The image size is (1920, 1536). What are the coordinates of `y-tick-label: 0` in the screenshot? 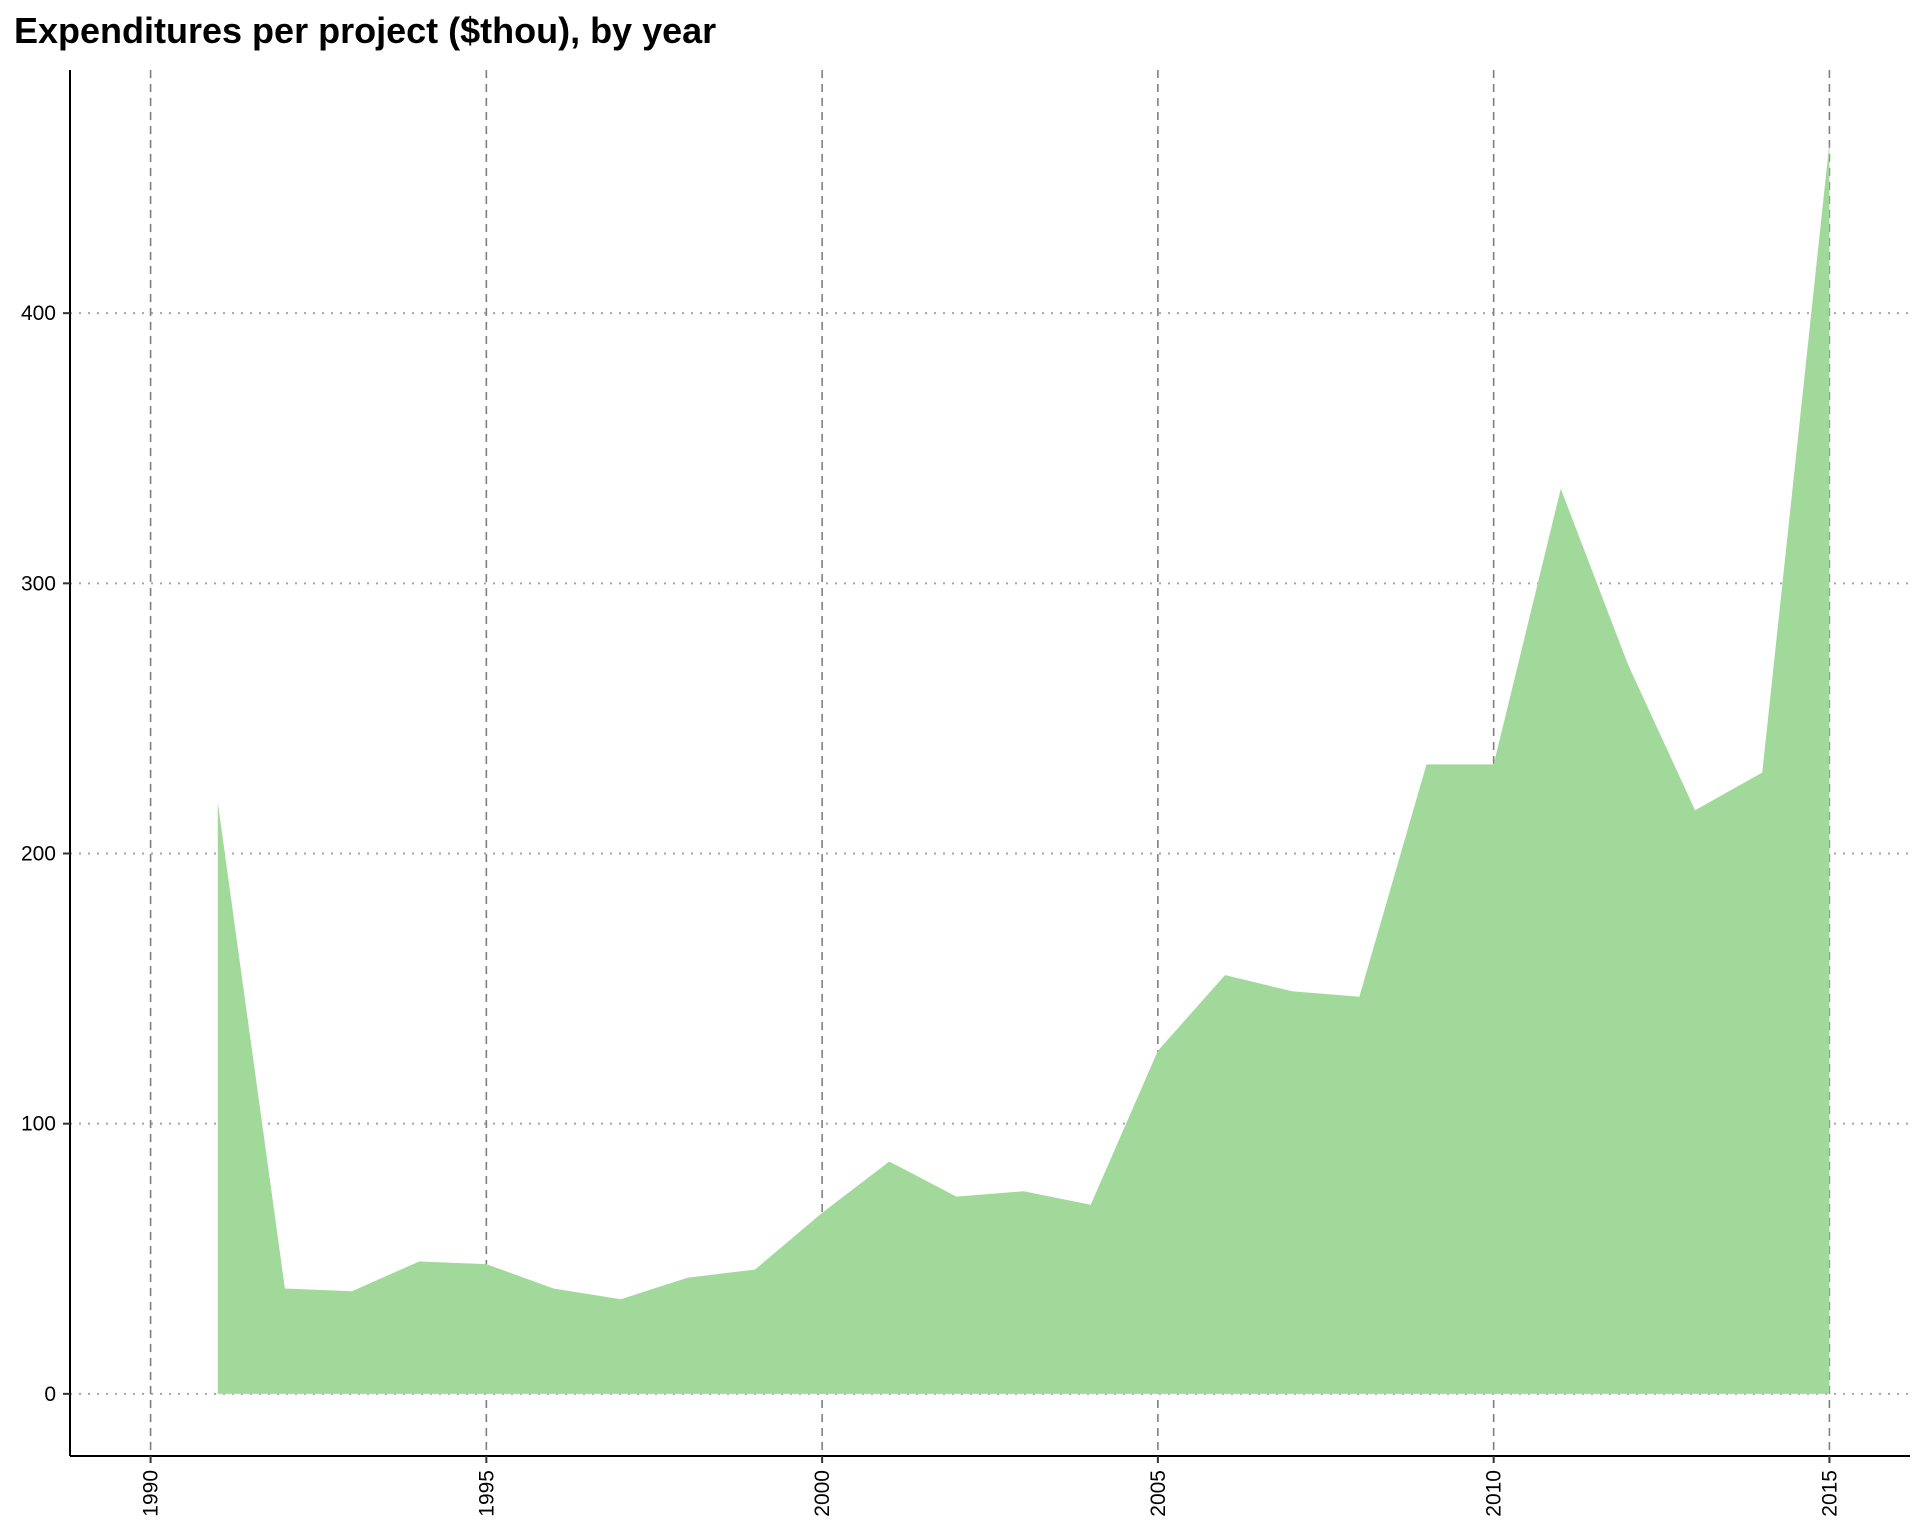 It's located at (50, 1394).